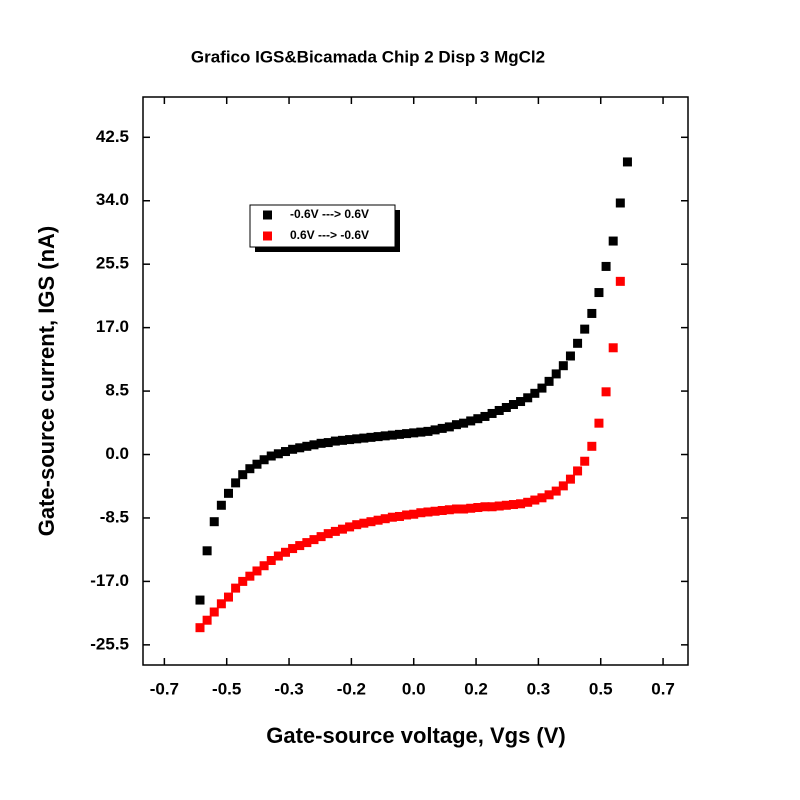 The height and width of the screenshot is (800, 800). Describe the element at coordinates (114, 516) in the screenshot. I see `y-tick-label: -8.5` at that location.